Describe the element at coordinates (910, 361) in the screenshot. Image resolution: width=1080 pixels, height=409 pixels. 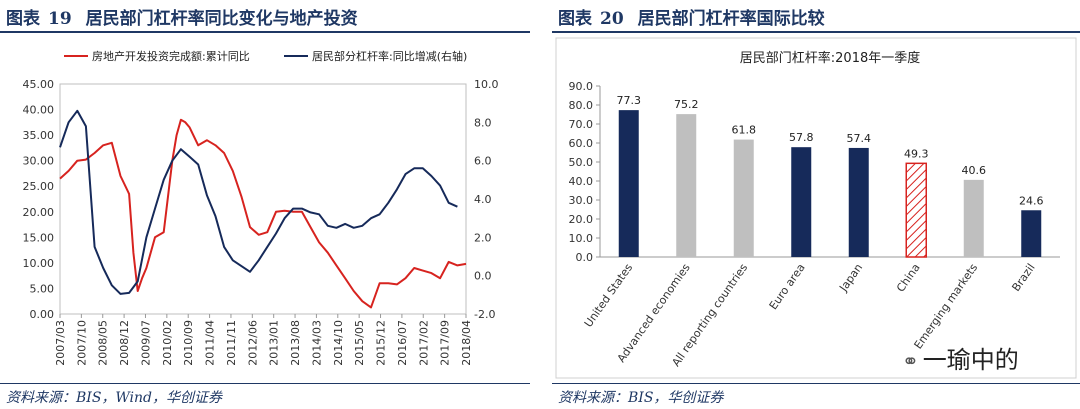
I see `wechat-icon: ⚭` at that location.